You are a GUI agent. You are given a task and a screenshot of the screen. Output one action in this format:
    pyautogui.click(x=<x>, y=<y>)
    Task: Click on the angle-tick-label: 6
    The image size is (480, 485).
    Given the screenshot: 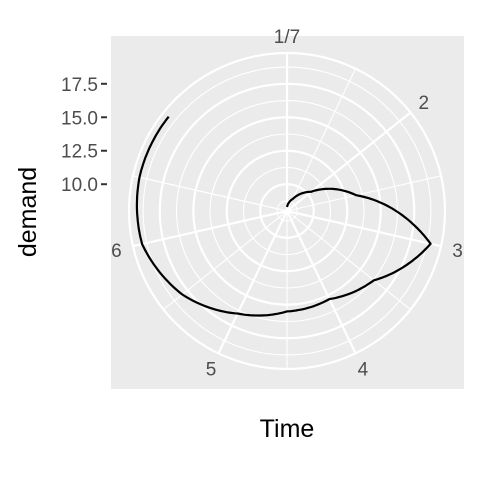 What is the action you would take?
    pyautogui.click(x=116, y=251)
    